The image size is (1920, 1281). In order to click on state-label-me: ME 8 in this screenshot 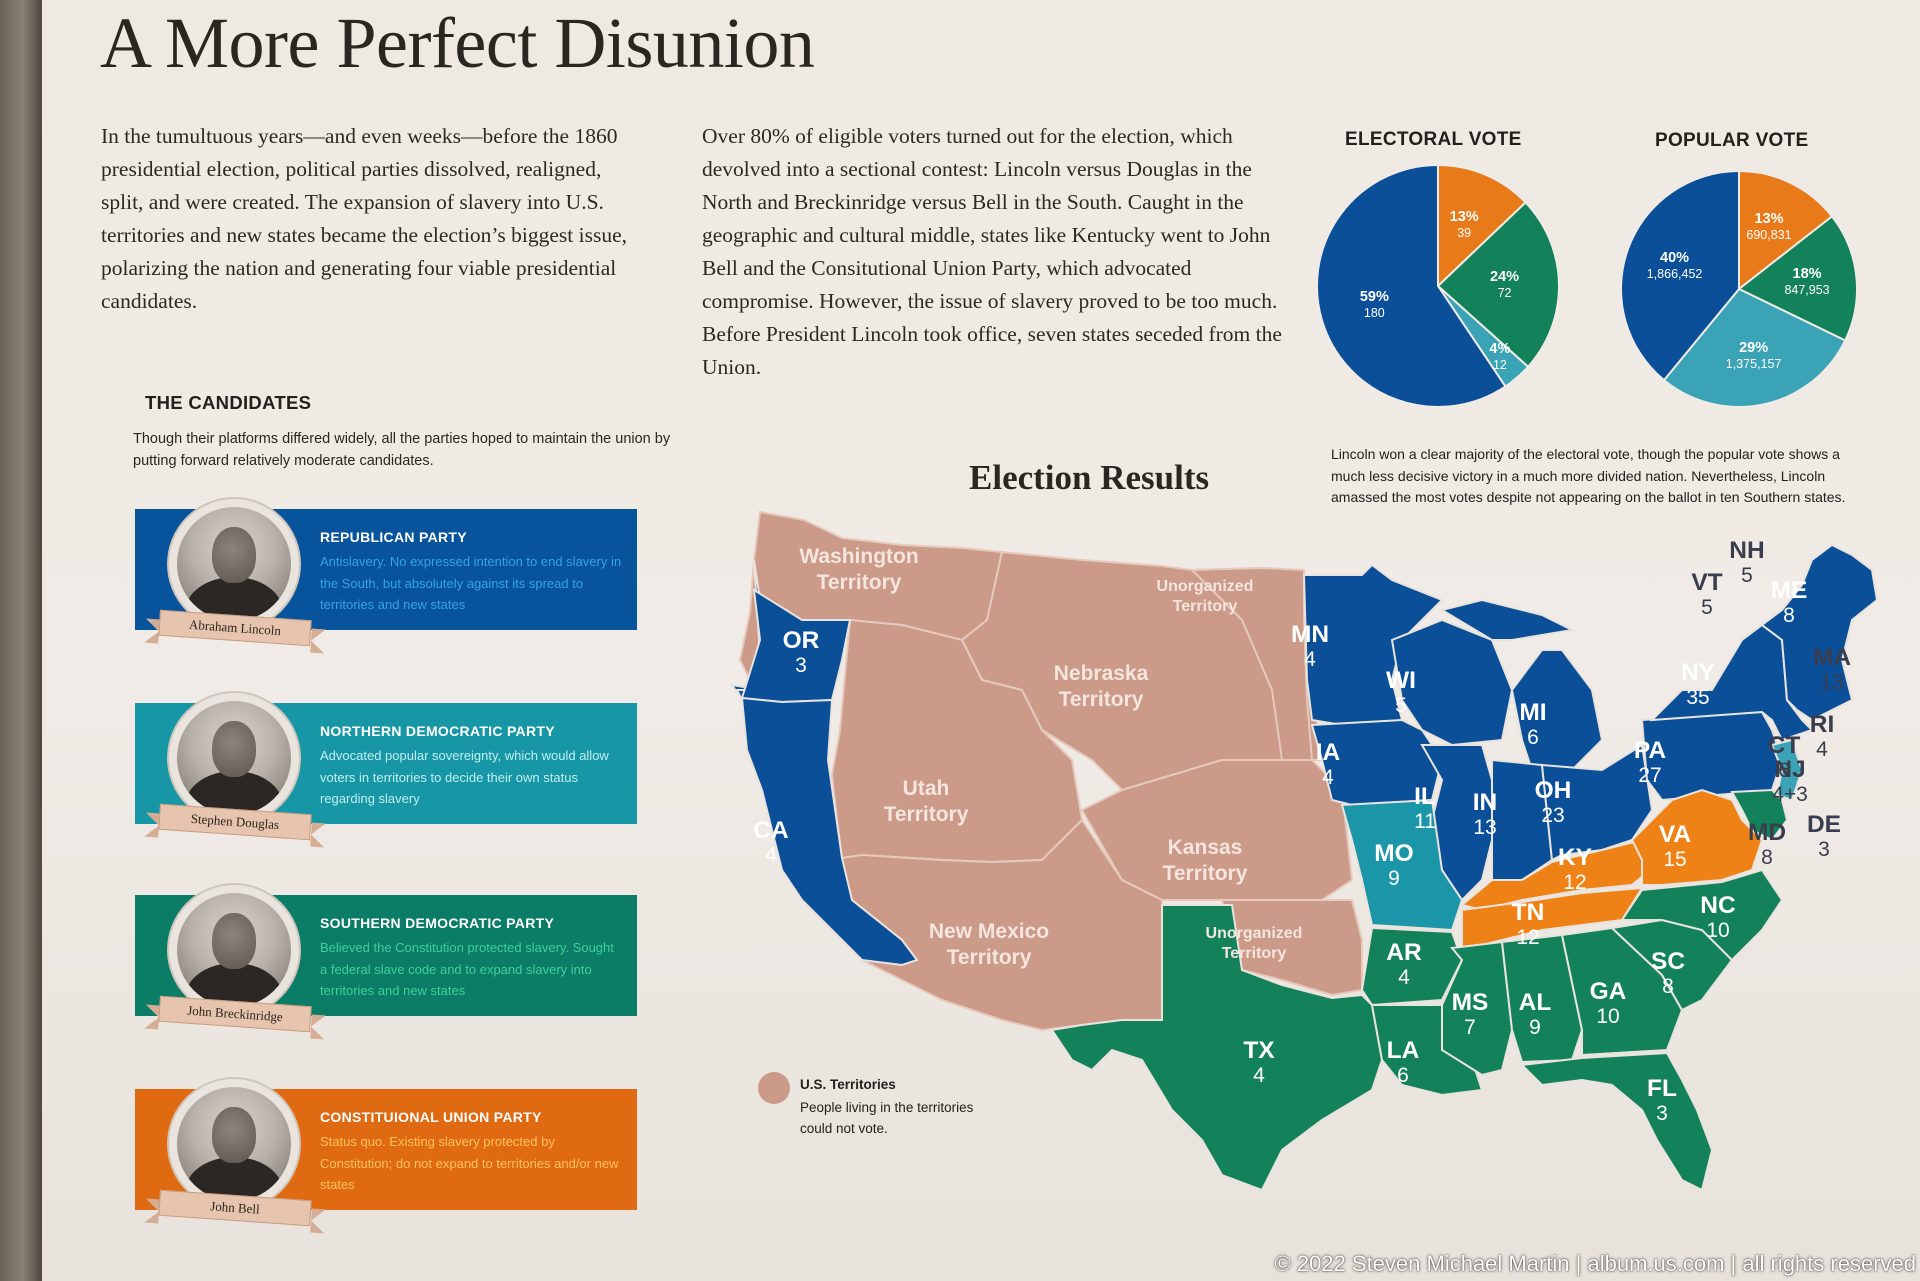, I will do `click(1789, 603)`.